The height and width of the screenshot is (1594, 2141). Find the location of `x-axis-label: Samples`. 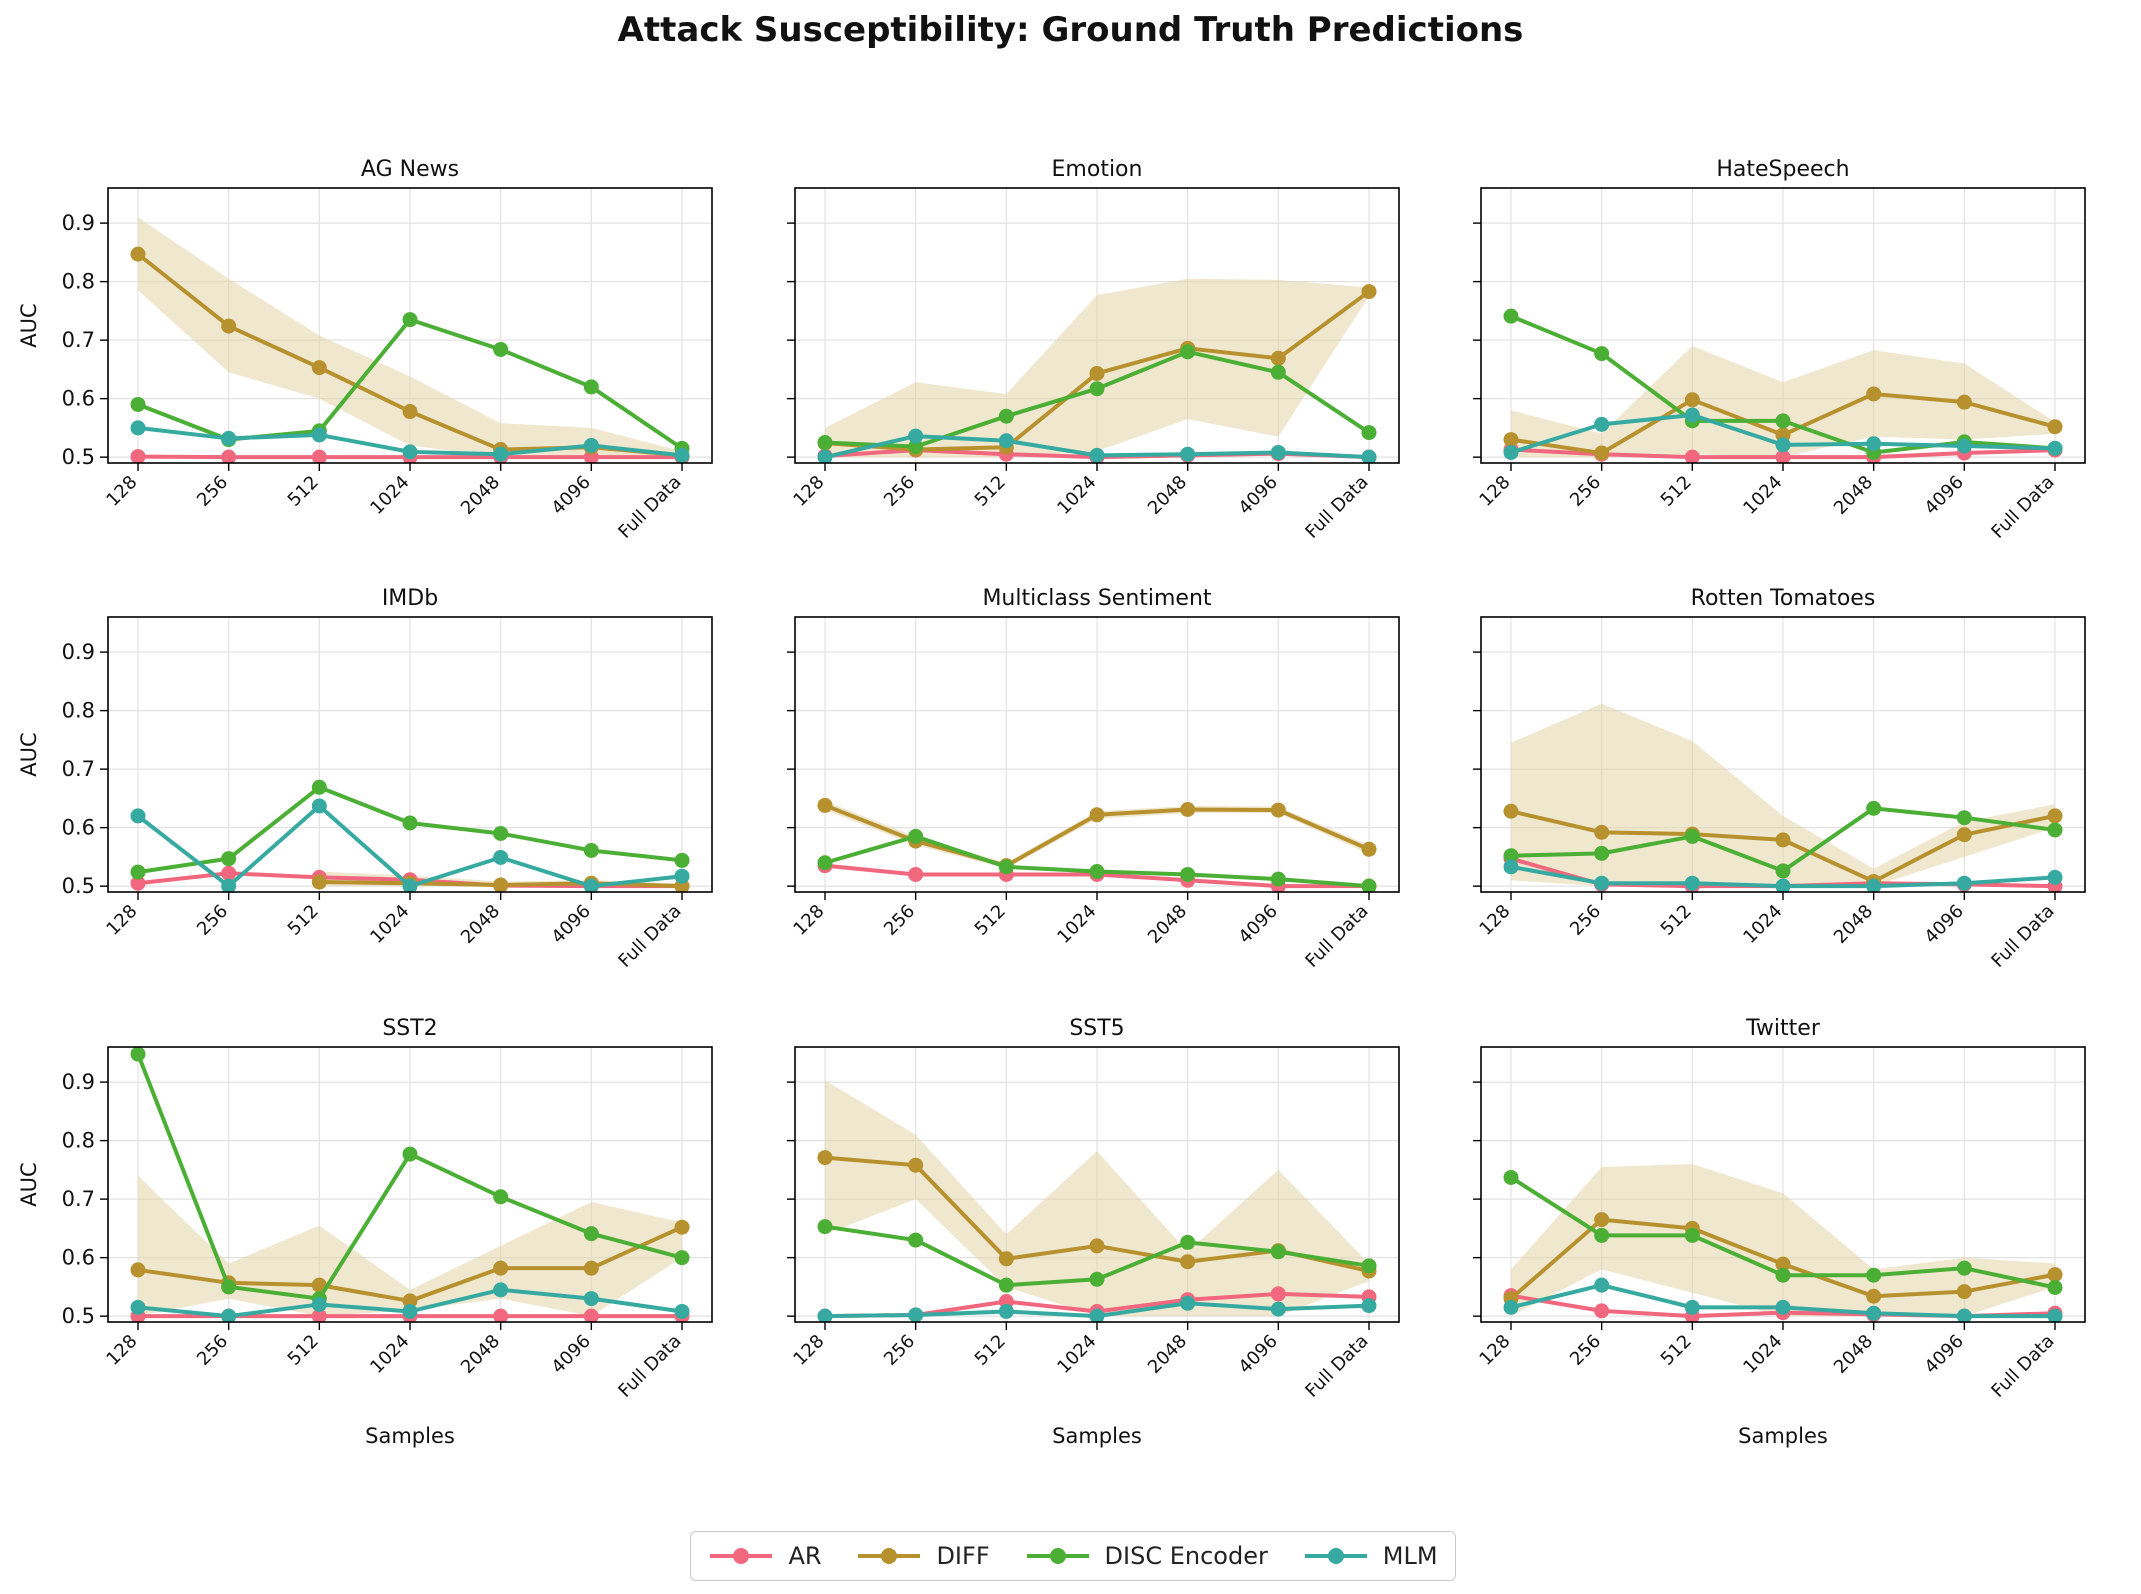

x-axis-label: Samples is located at coordinates (1097, 1436).